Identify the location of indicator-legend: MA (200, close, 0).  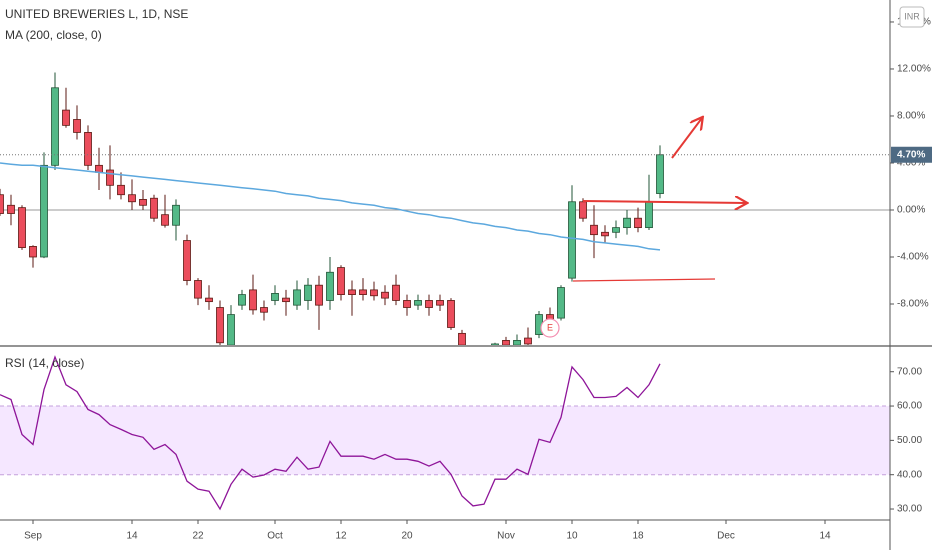
(53, 35).